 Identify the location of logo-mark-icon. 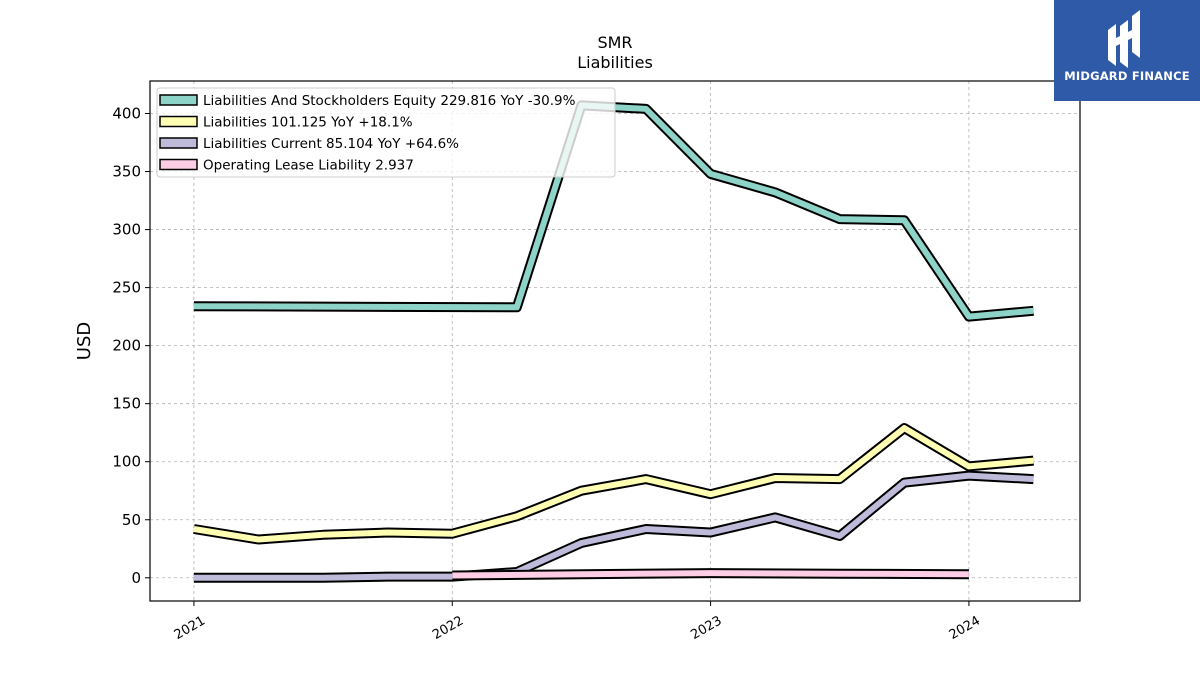
(1124, 39).